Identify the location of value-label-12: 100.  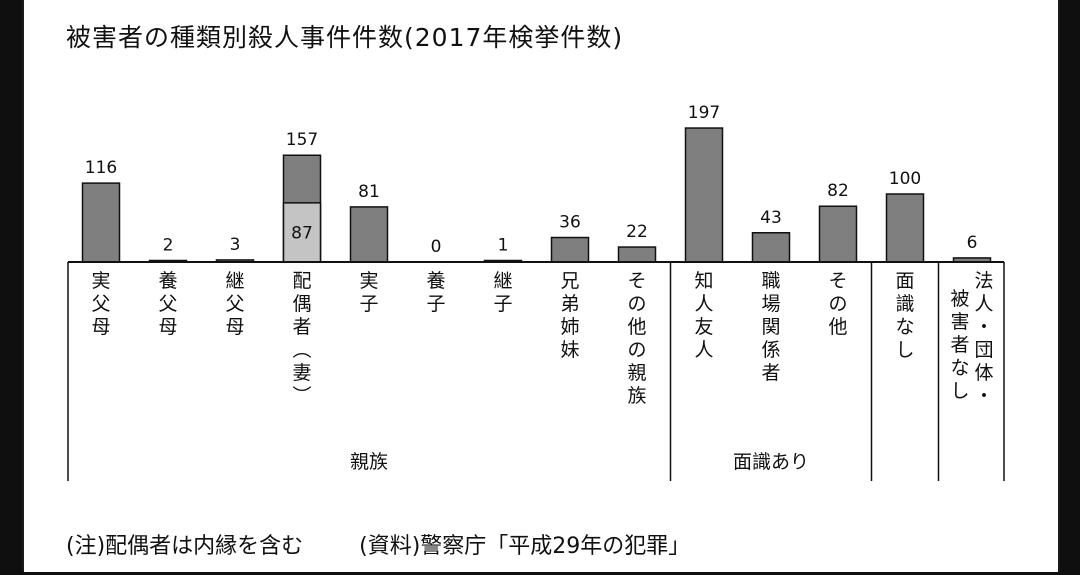
(905, 179).